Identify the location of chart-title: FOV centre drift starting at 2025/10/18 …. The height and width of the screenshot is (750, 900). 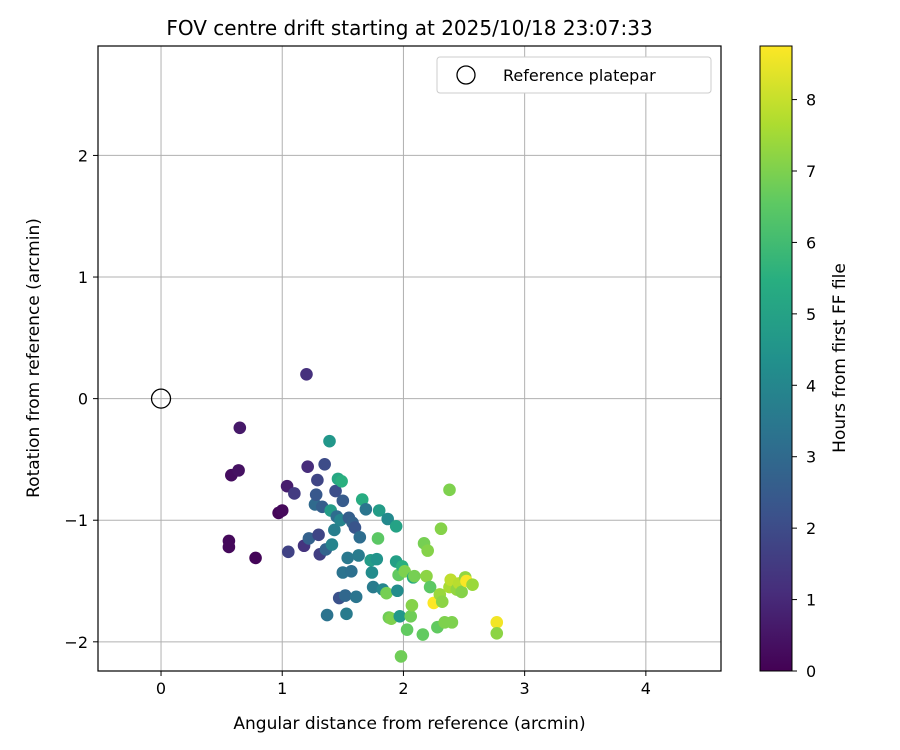
(409, 28).